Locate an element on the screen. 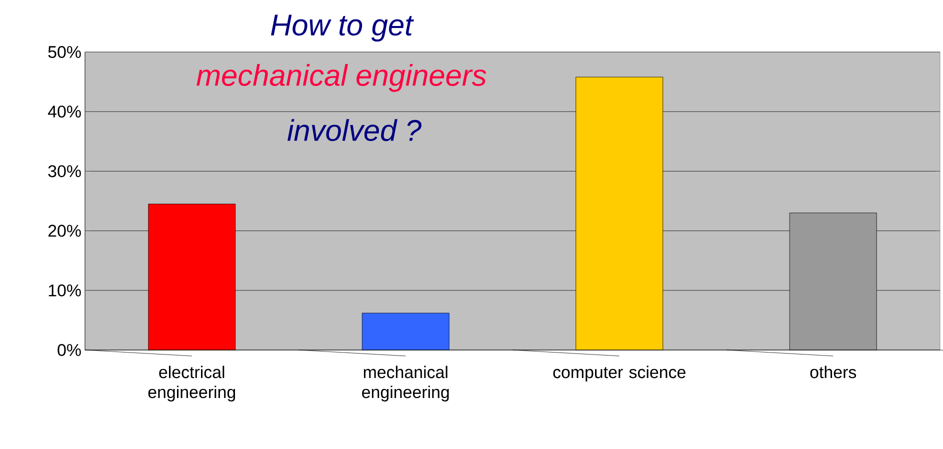 This screenshot has height=449, width=943. y-tick-label: 50% is located at coordinates (64, 52).